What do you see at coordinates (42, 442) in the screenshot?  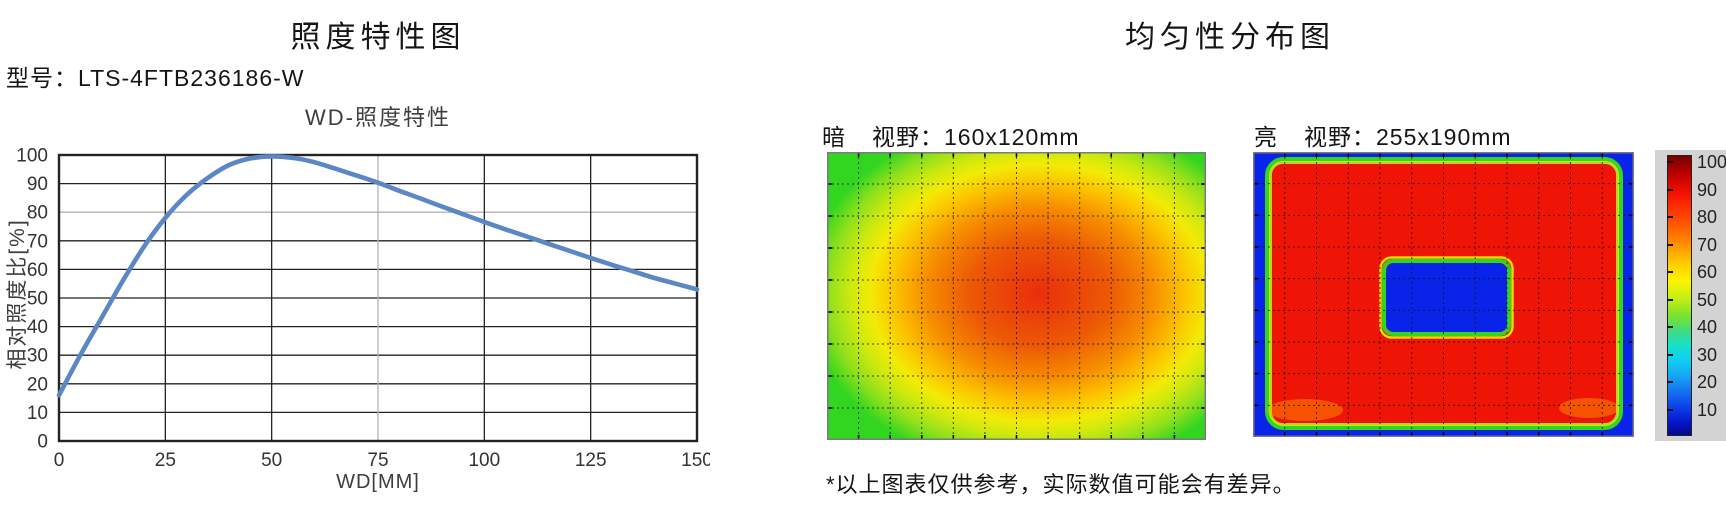 I see `y-tick-label: 0` at bounding box center [42, 442].